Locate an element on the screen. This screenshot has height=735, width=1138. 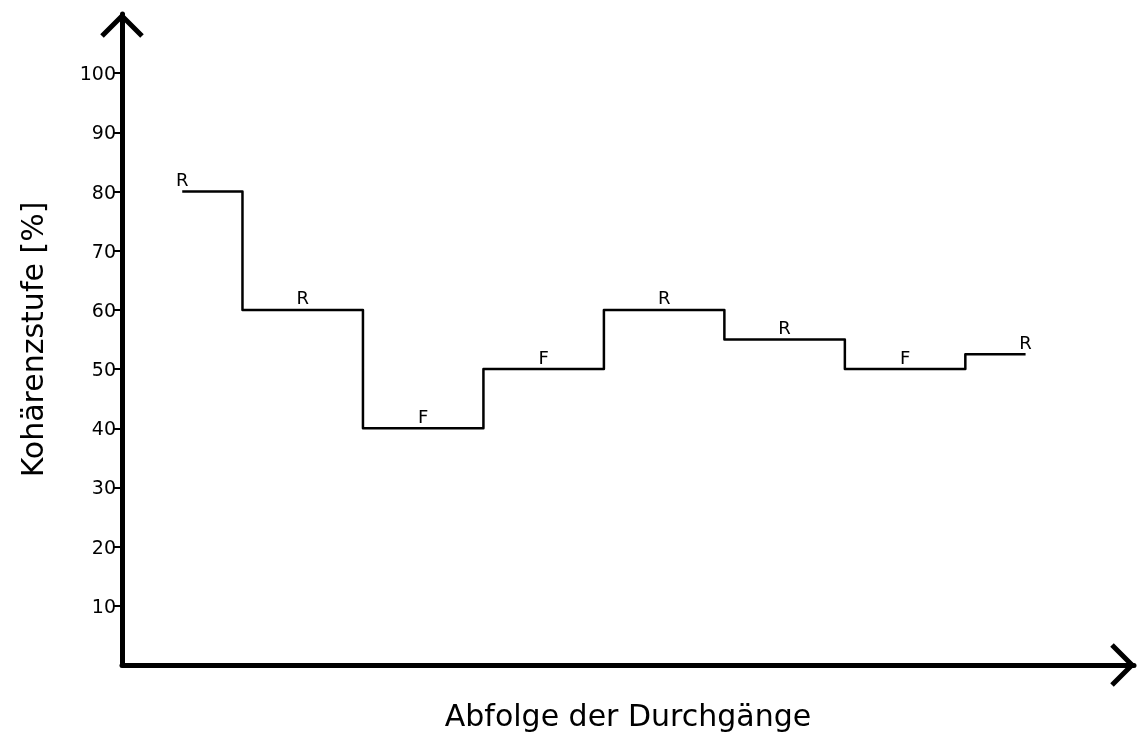
y-tick-label: 20 is located at coordinates (103, 546).